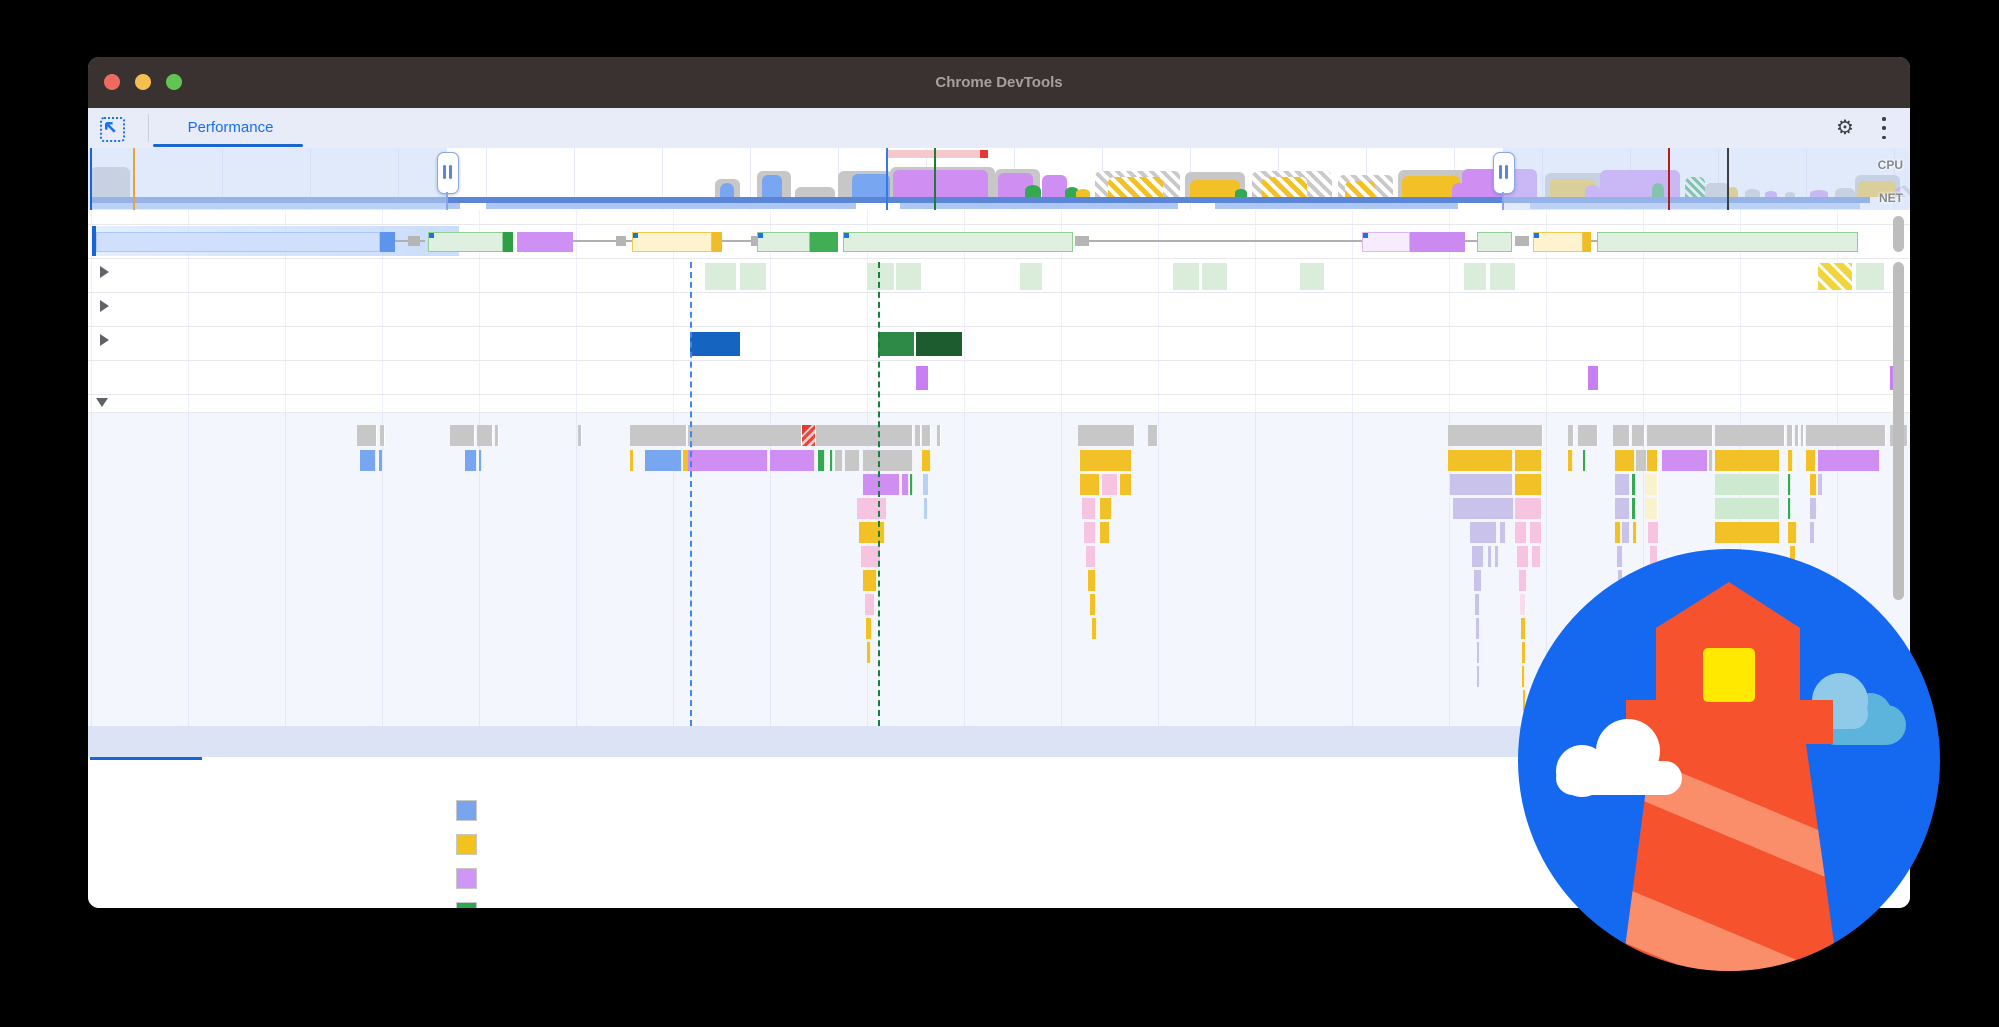 This screenshot has height=1027, width=1999. Describe the element at coordinates (230, 127) in the screenshot. I see `tab-performance: Performance` at that location.